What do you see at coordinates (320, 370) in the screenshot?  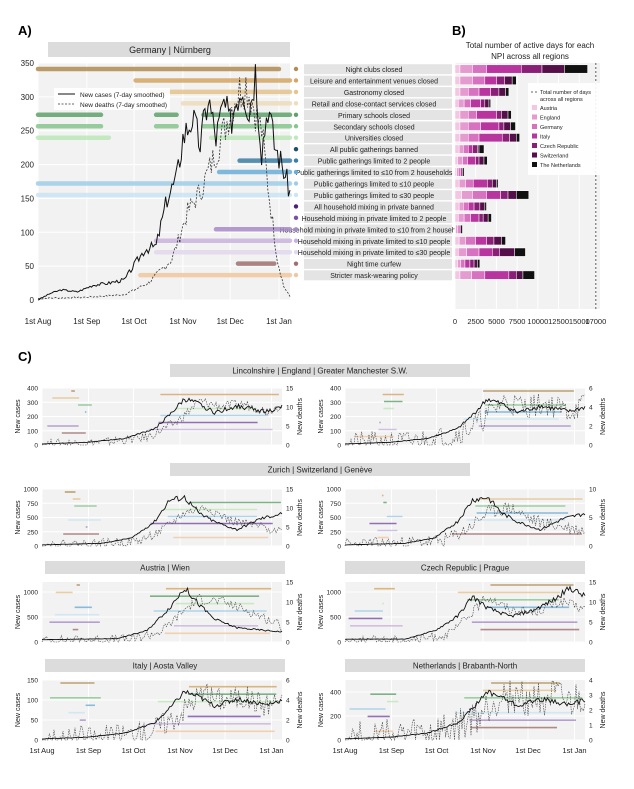 I see `strip-england` at bounding box center [320, 370].